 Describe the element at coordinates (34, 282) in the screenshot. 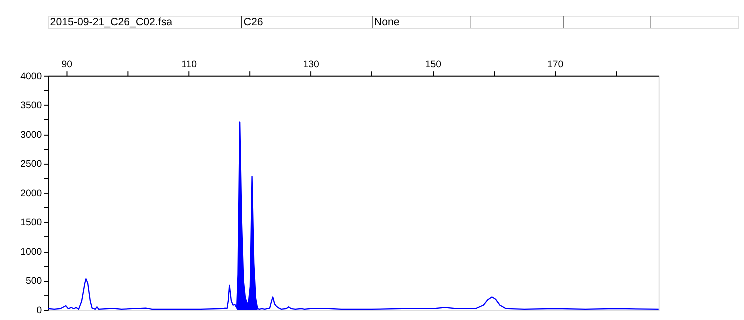

I see `y-tick-label: 500` at that location.